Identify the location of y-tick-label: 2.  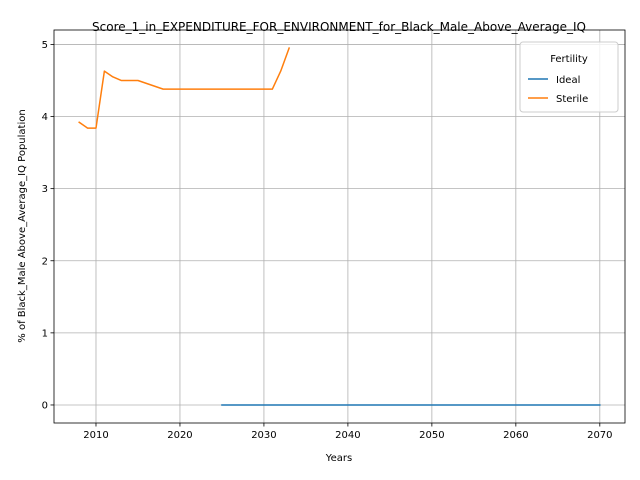
(45, 261).